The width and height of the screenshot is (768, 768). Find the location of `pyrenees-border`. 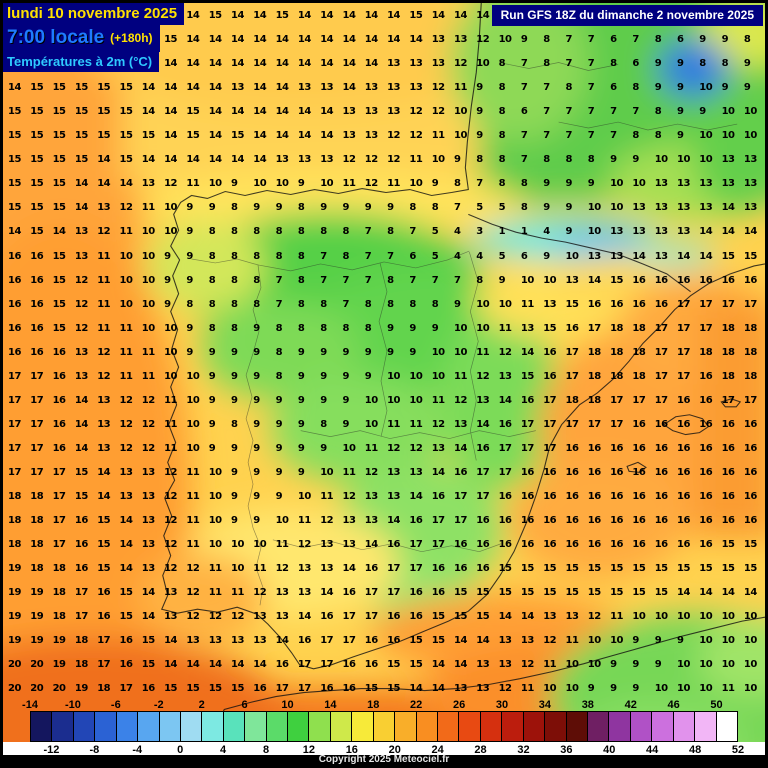

pyrenees-border is located at coordinates (579, 253).